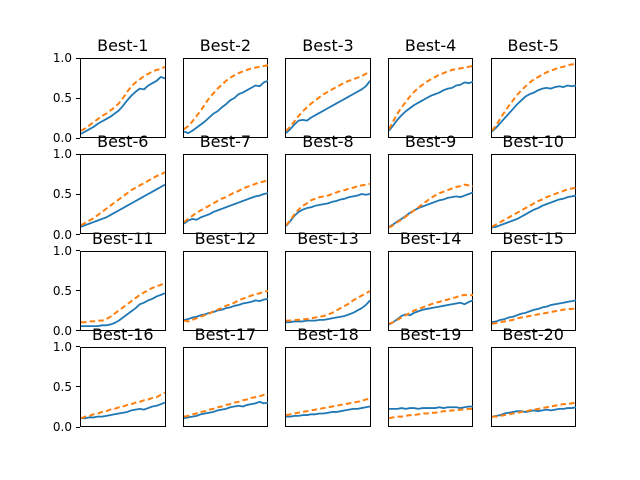 This screenshot has width=640, height=480. Describe the element at coordinates (533, 142) in the screenshot. I see `subplot-title: Best-10` at that location.